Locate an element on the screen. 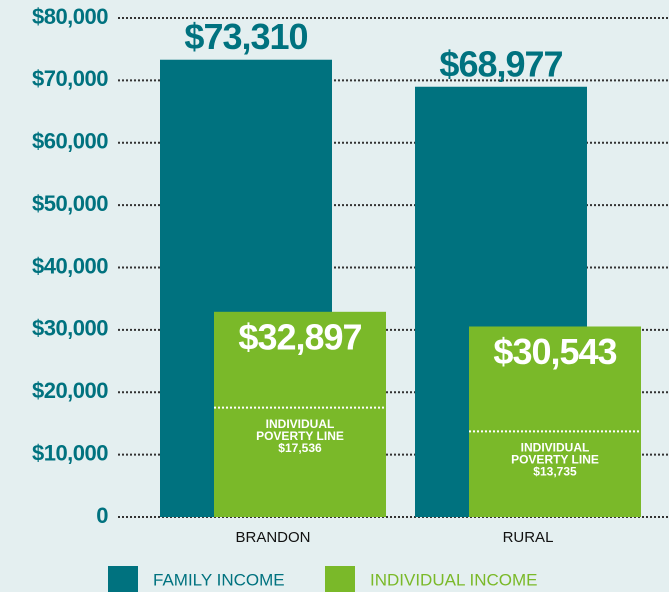 The height and width of the screenshot is (592, 669). y-tick-label: $80,000 is located at coordinates (70, 16).